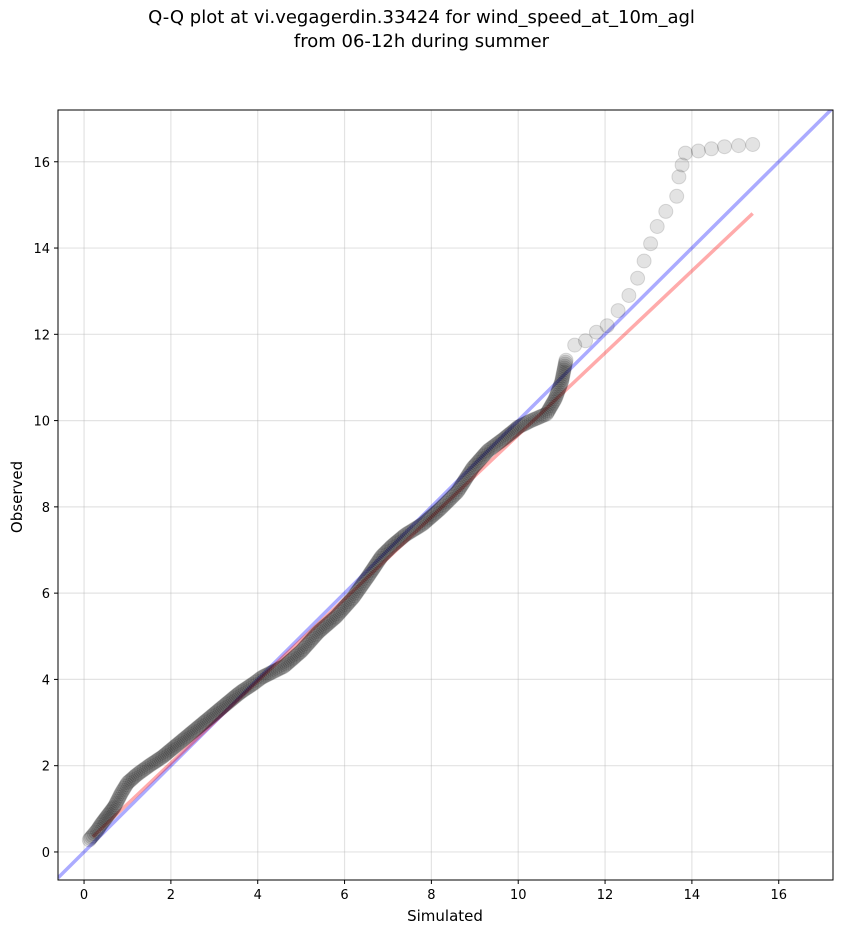 This screenshot has height=934, width=843. Describe the element at coordinates (692, 895) in the screenshot. I see `x-tick-label: 14` at that location.